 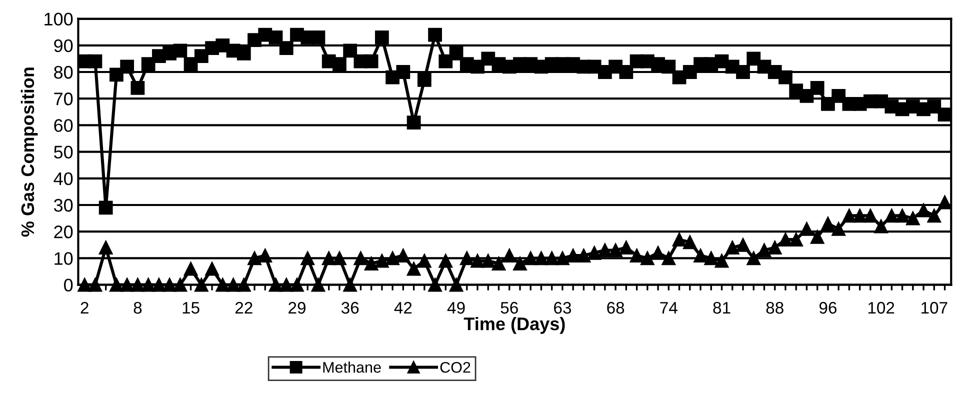 I want to click on x-tick-label: 36, so click(x=350, y=308).